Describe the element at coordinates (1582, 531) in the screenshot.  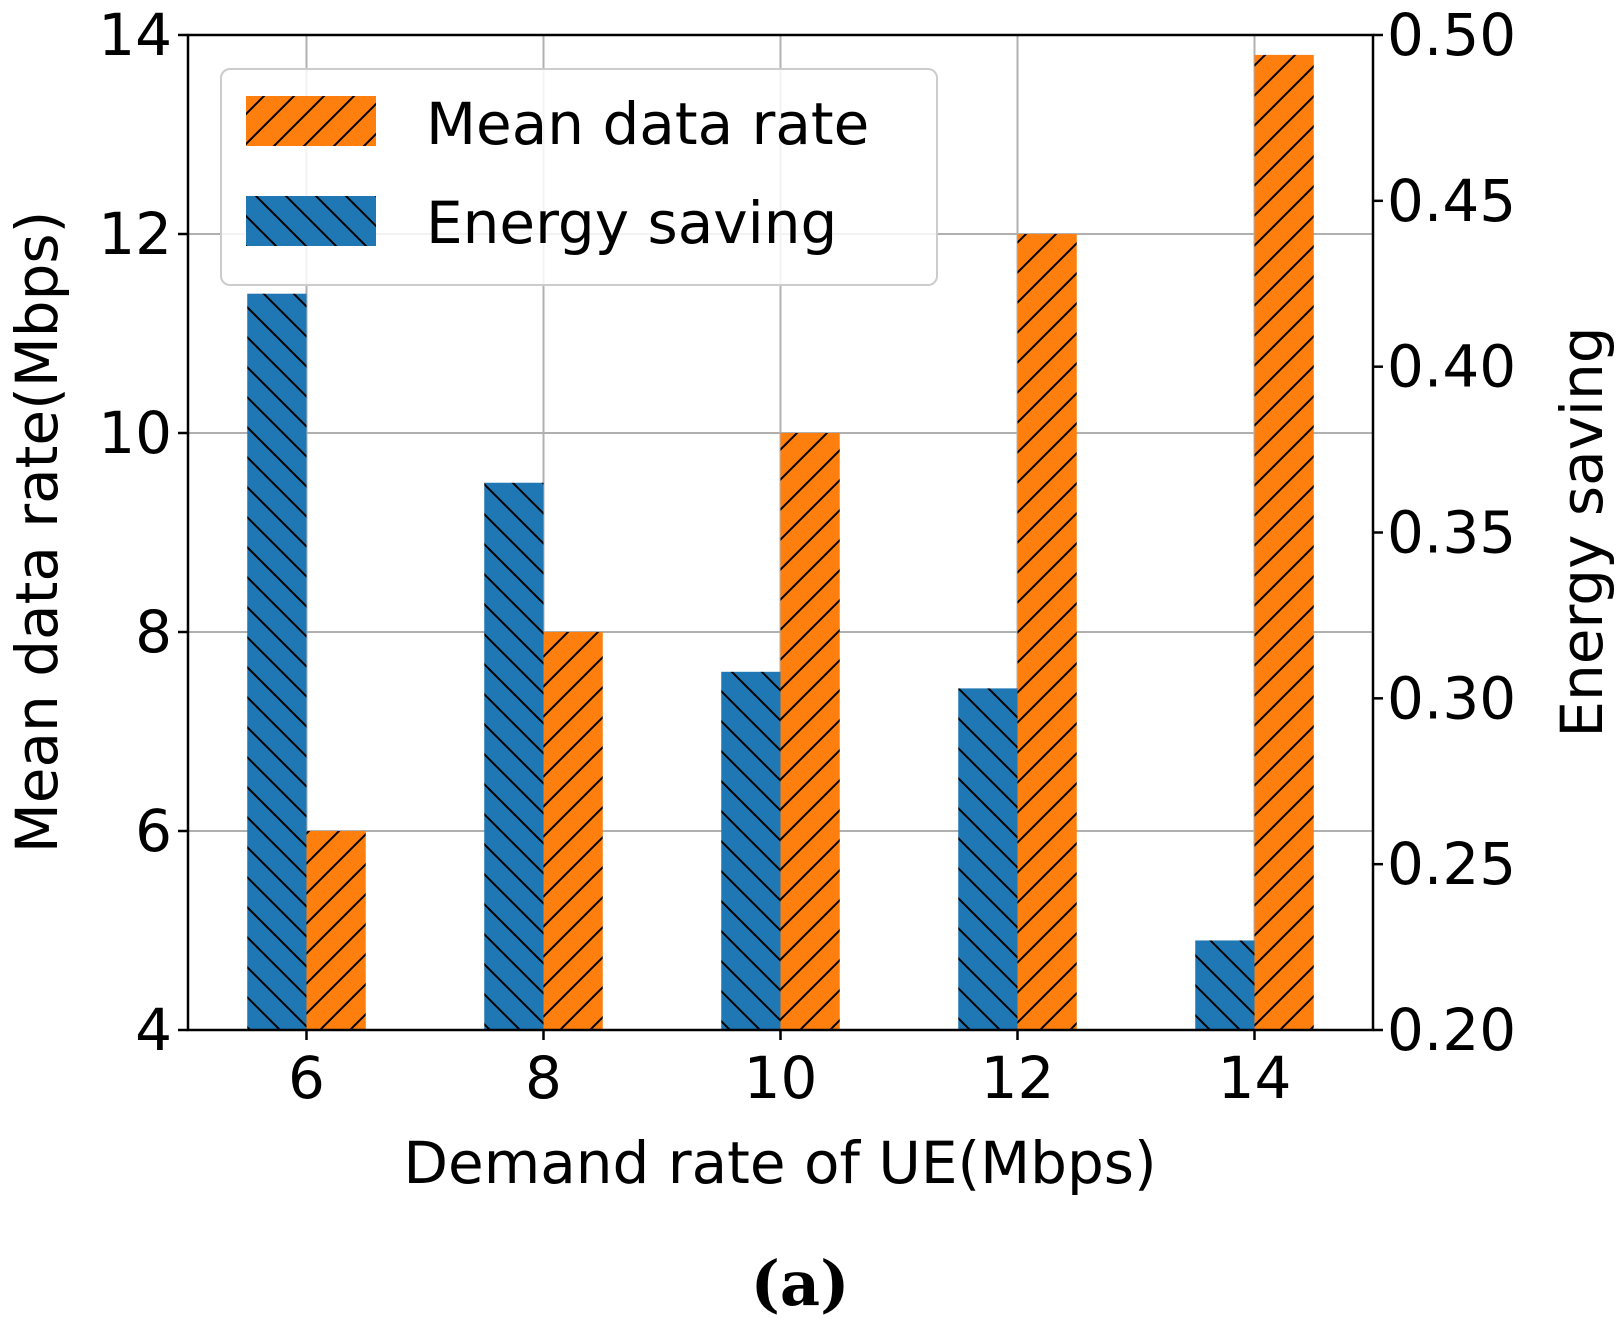
I see `y-axis-right-title: Energy saving` at that location.